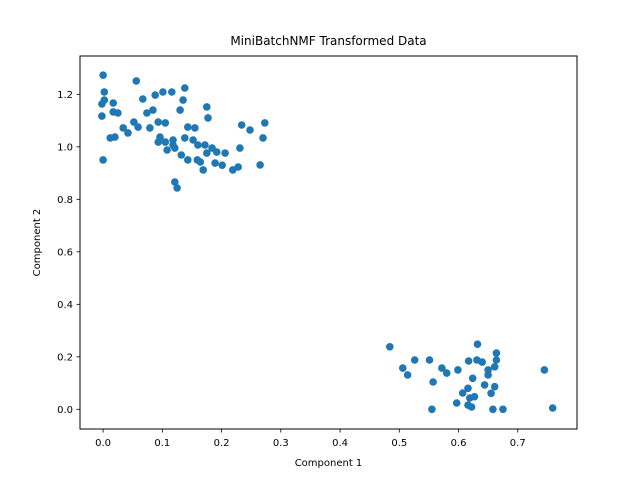  I want to click on y-axis-label: Component 2, so click(37, 243).